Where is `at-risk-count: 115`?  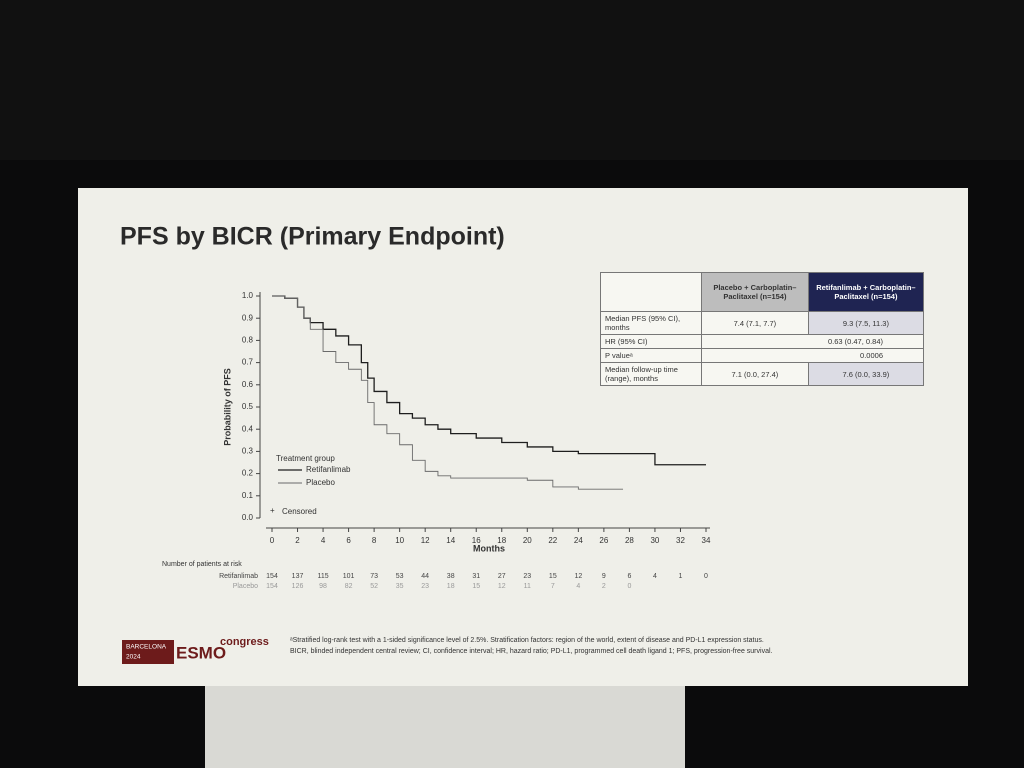
at-risk-count: 115 is located at coordinates (322, 576).